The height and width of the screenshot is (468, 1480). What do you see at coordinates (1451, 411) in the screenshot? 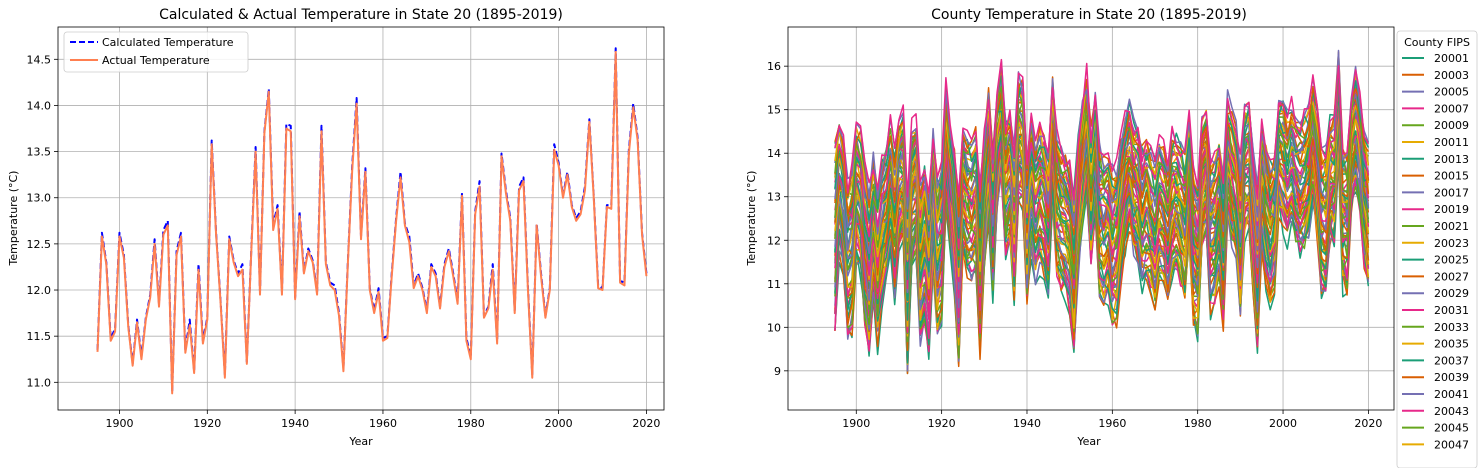
I see `legend-label-county: 20043` at bounding box center [1451, 411].